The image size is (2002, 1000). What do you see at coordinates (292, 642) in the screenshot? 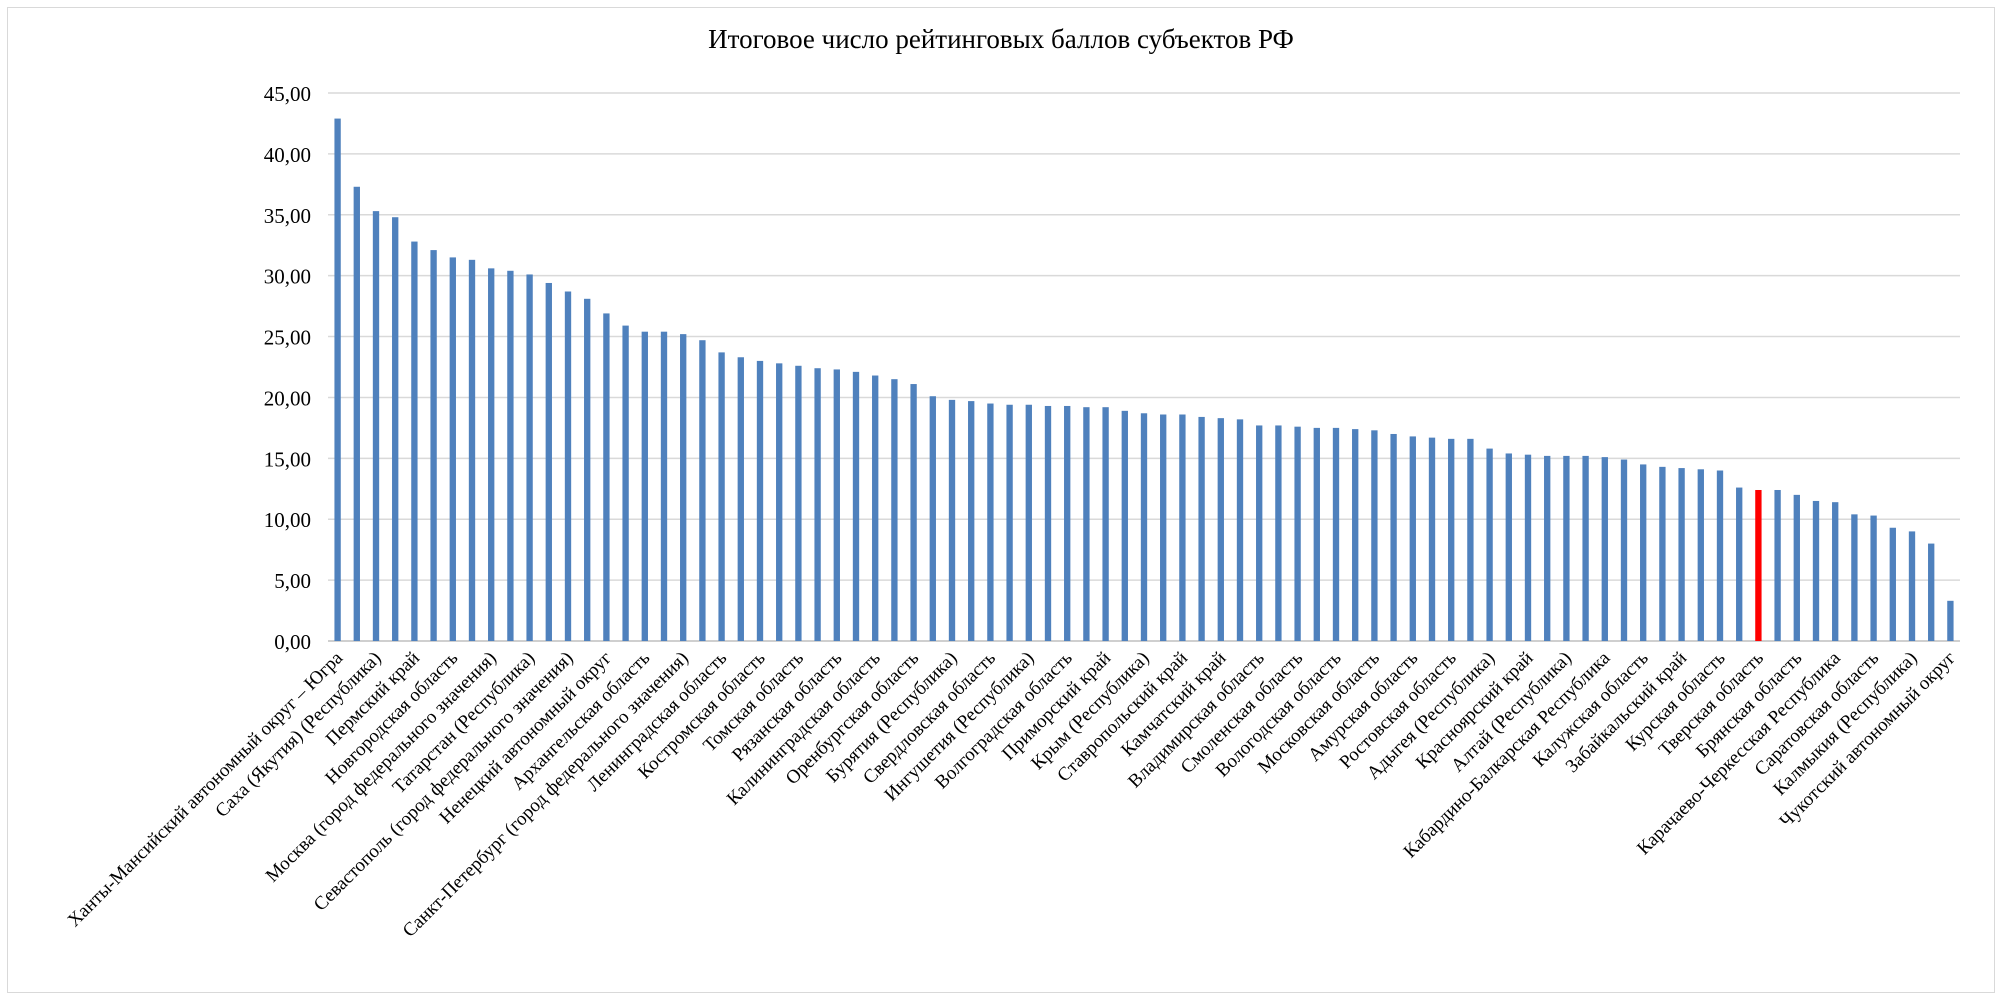
I see `y-tick-label: 0,00` at bounding box center [292, 642].